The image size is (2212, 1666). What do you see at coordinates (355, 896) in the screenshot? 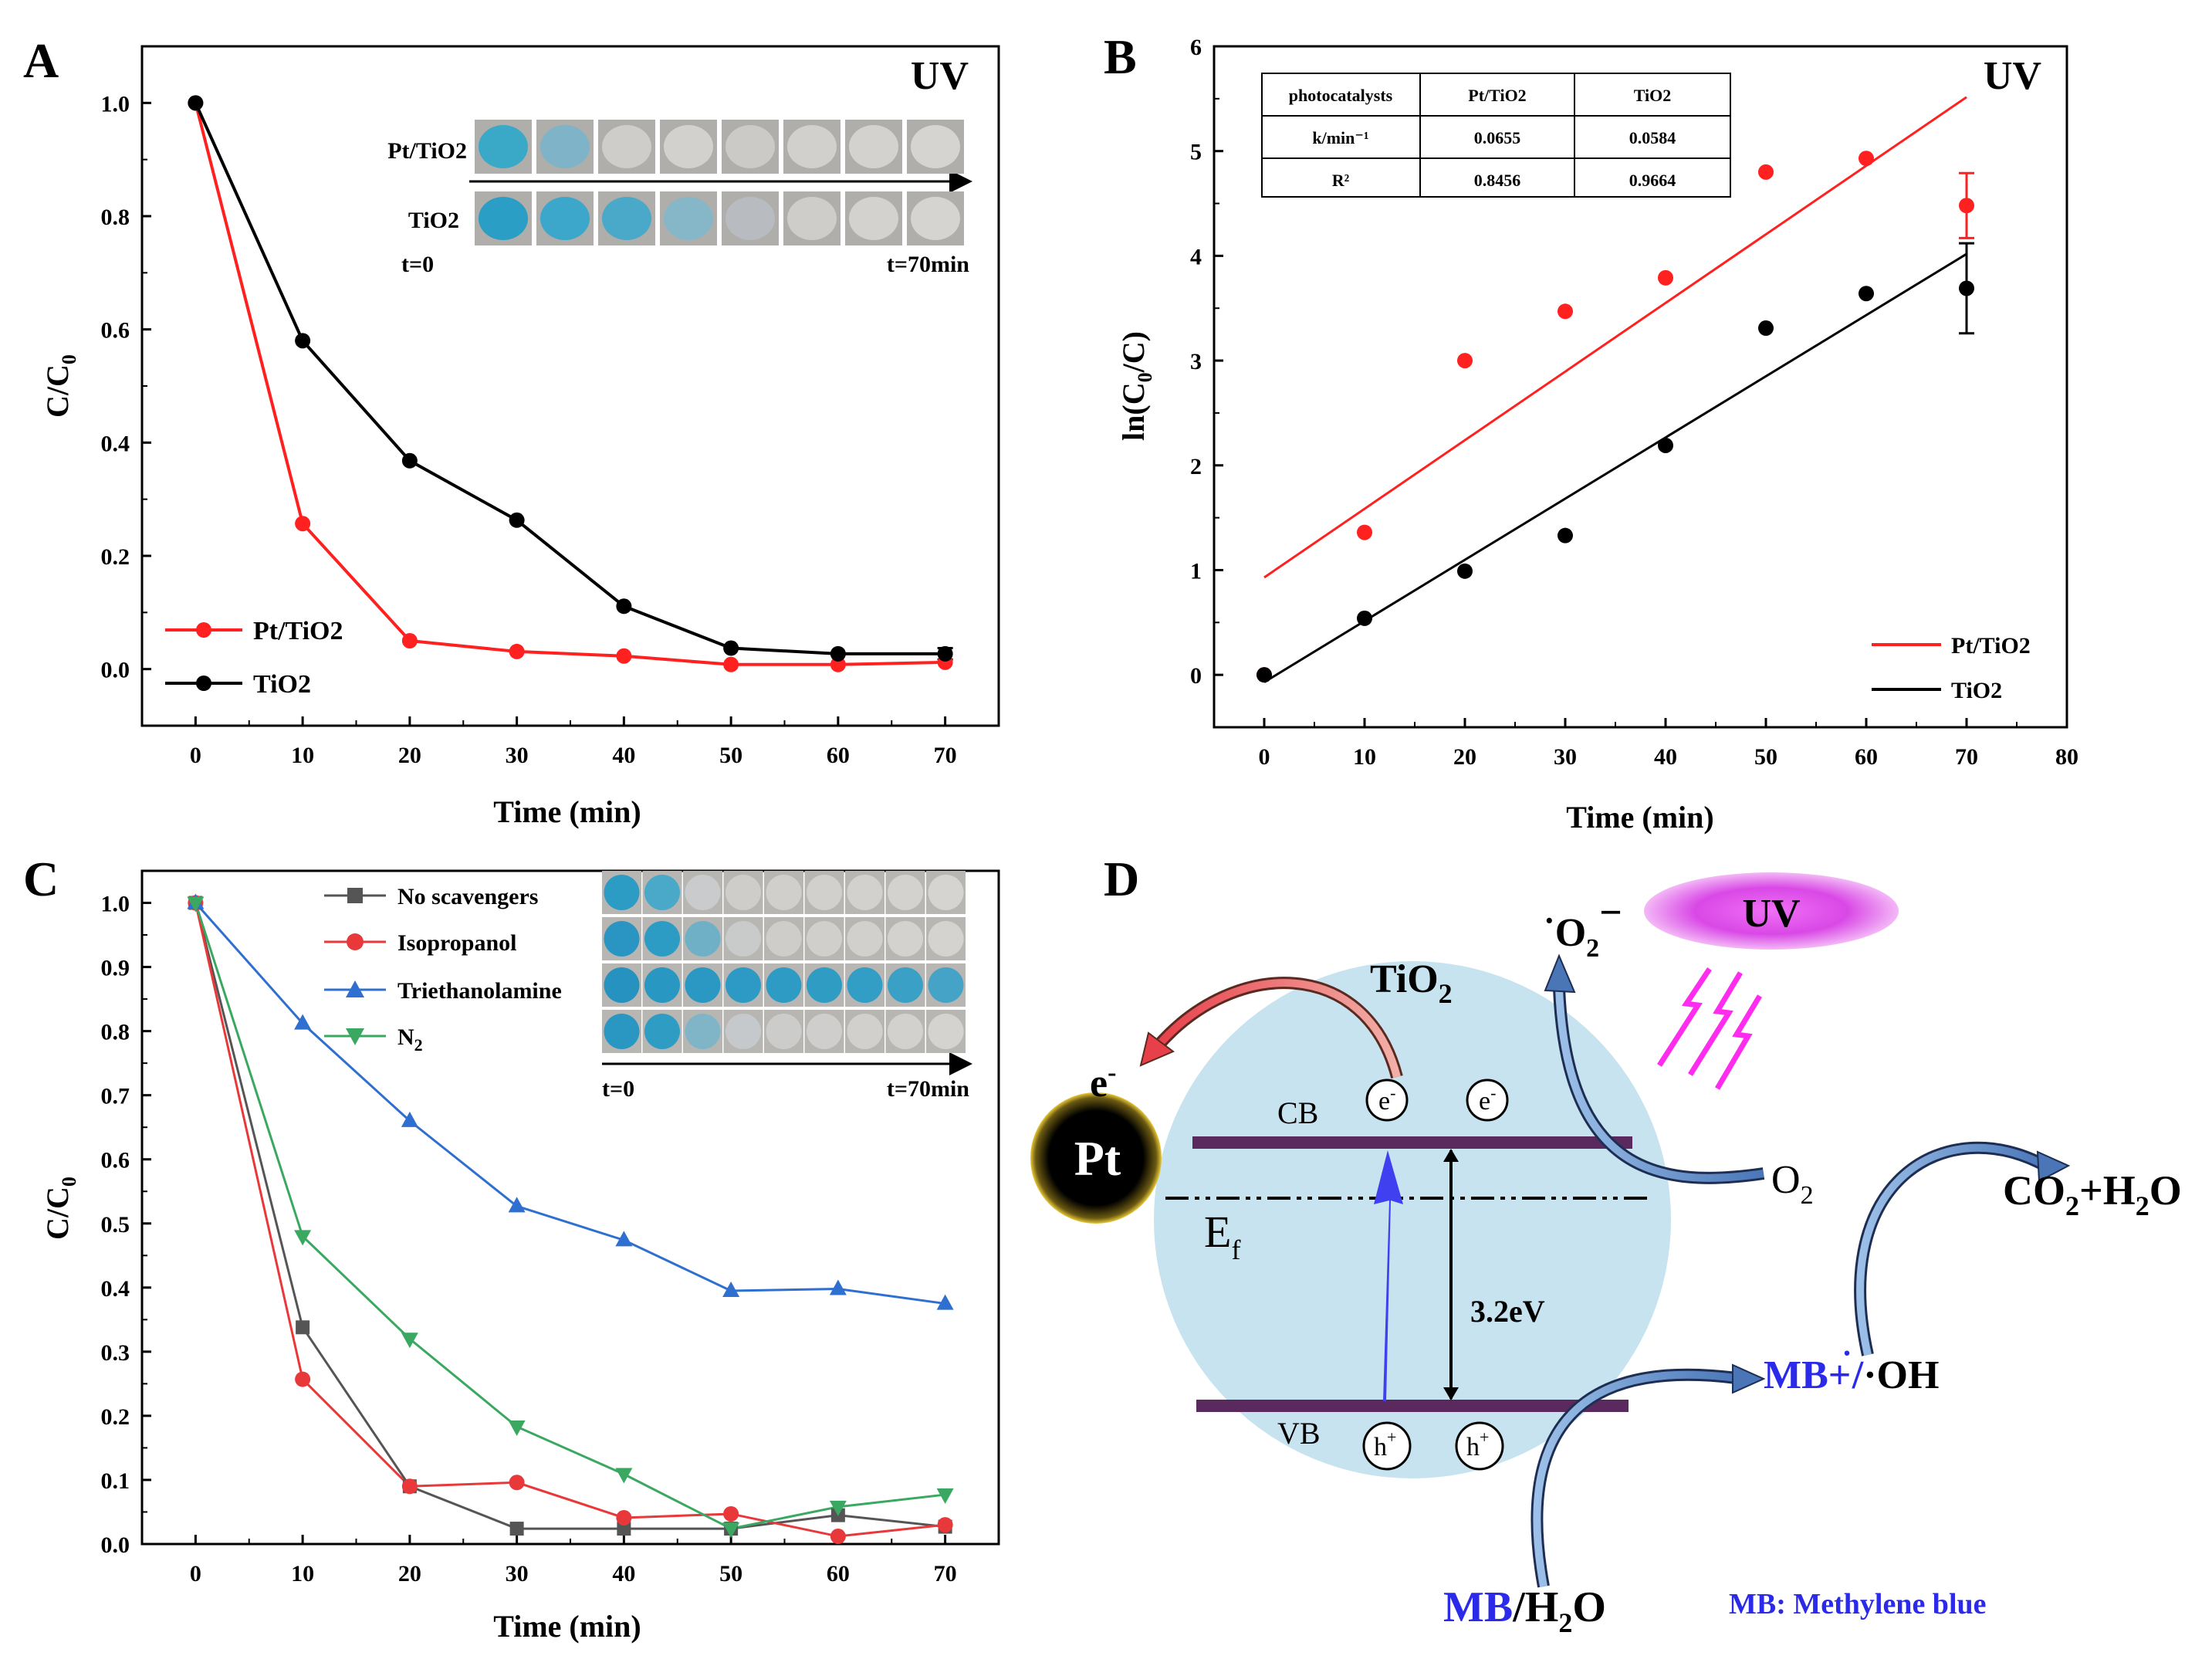
I see `legend-marker-no-scavengers` at bounding box center [355, 896].